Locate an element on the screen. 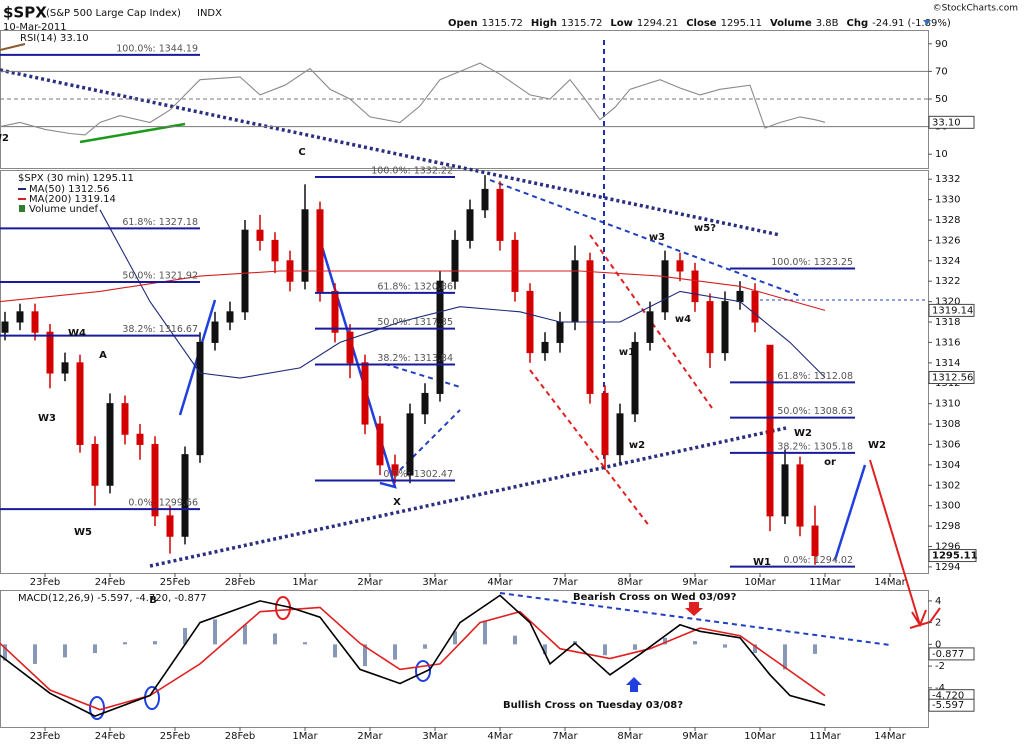  y-tick-label: 1320 is located at coordinates (947, 302).